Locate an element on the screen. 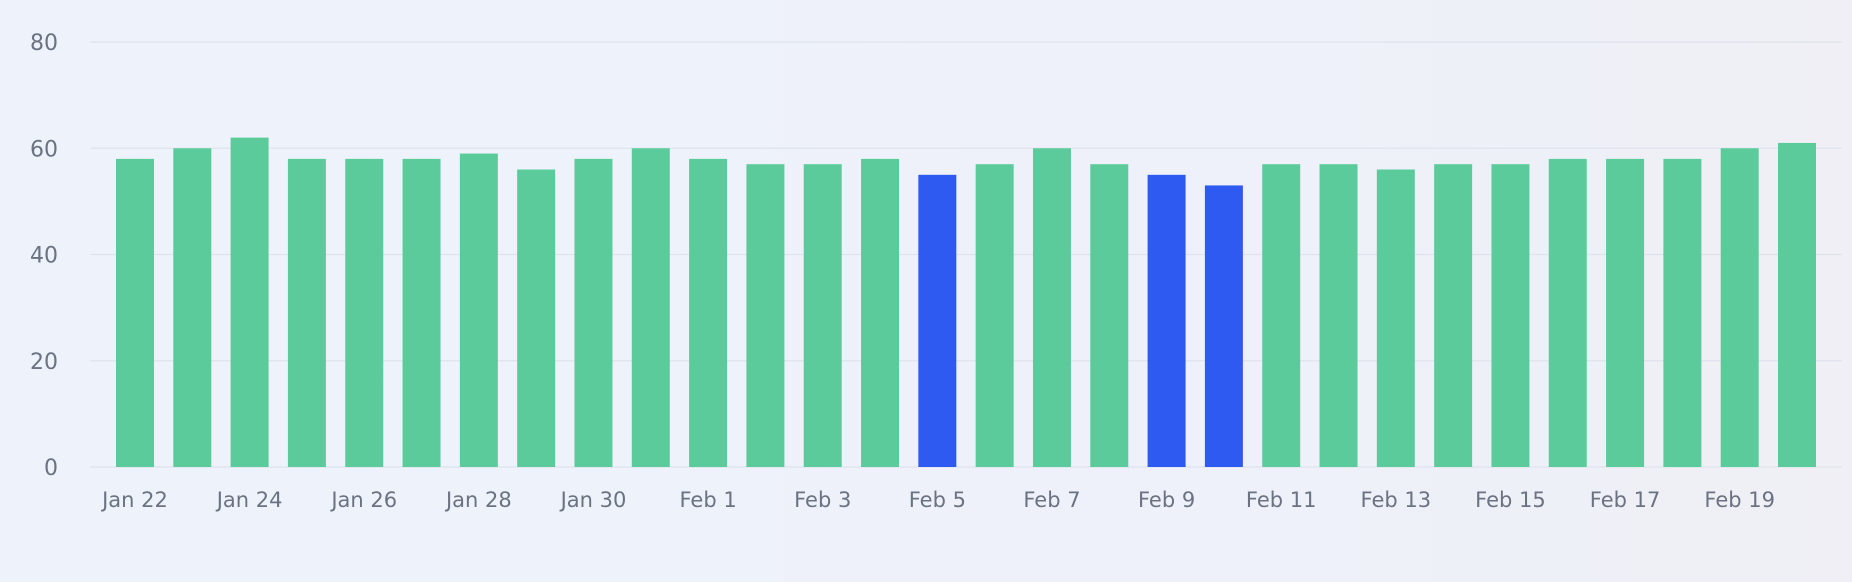  y-tick-label: 80 is located at coordinates (44, 43).